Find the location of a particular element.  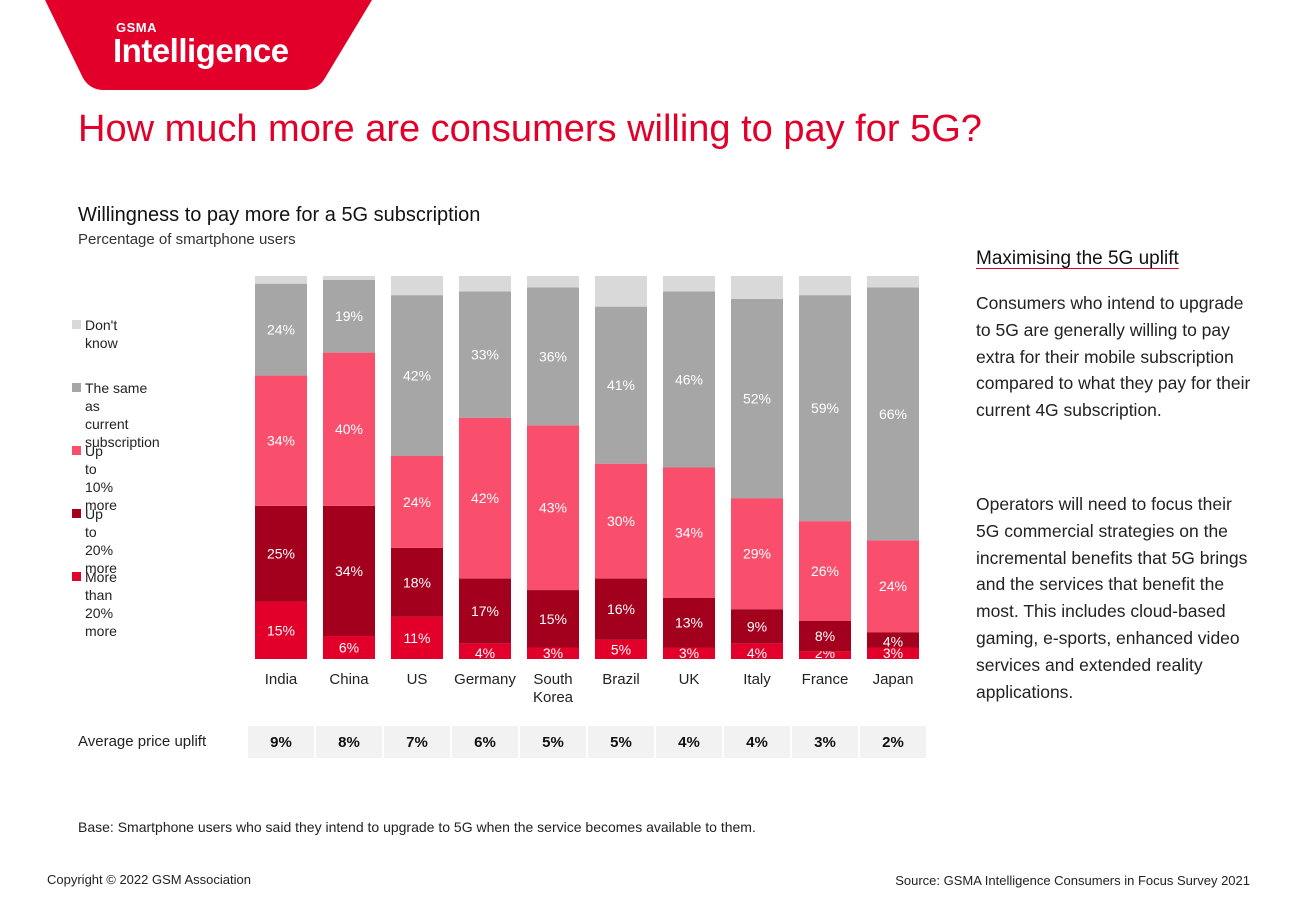

x-tick-label: Germany is located at coordinates (485, 679).